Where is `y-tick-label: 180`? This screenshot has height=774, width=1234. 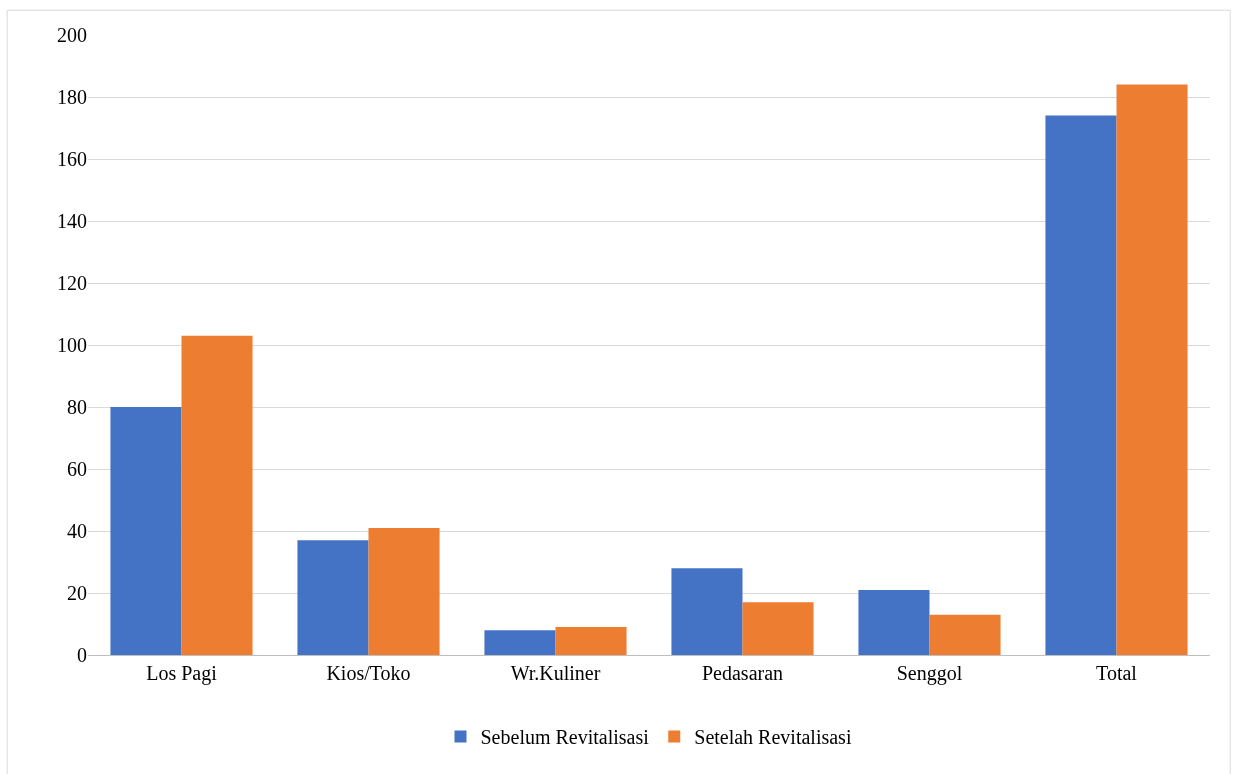 y-tick-label: 180 is located at coordinates (72, 97).